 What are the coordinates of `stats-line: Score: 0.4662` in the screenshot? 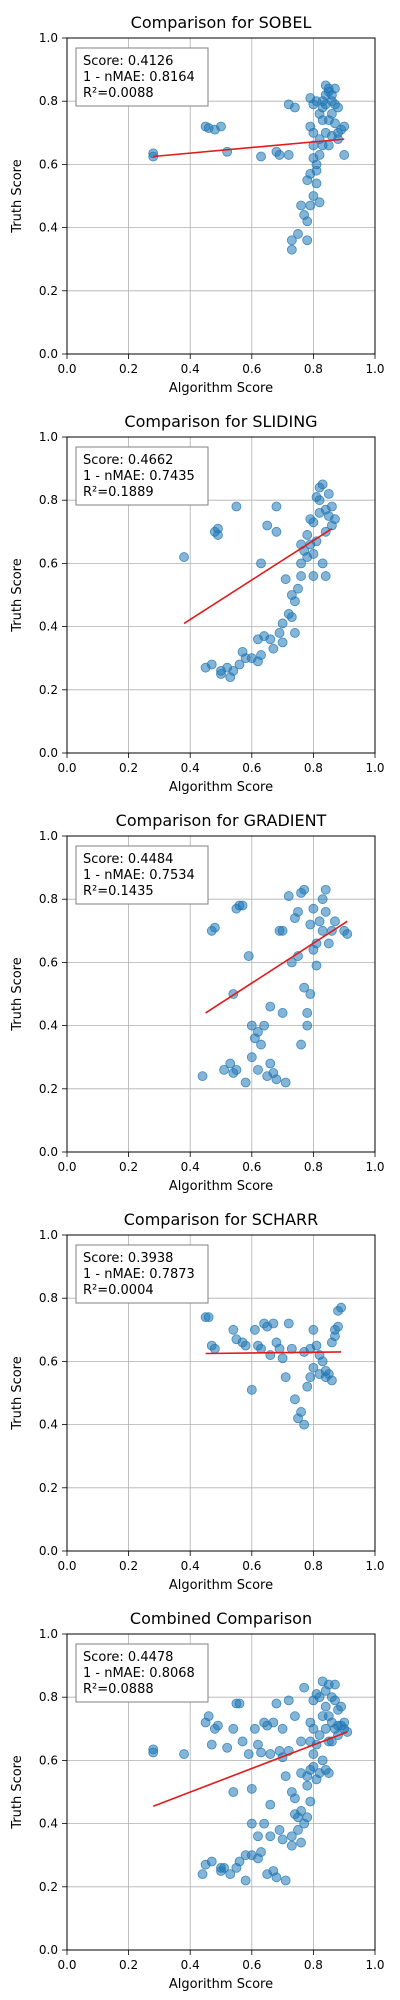 It's located at (128, 460).